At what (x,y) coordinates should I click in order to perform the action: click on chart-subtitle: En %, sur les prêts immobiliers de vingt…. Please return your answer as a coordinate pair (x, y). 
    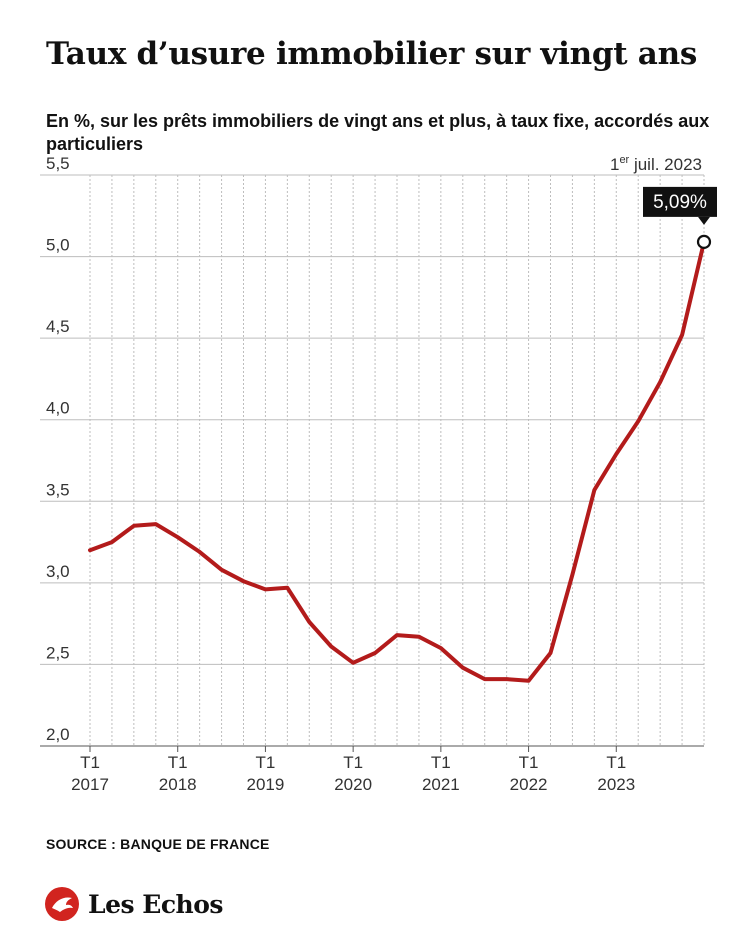
    Looking at the image, I should click on (378, 132).